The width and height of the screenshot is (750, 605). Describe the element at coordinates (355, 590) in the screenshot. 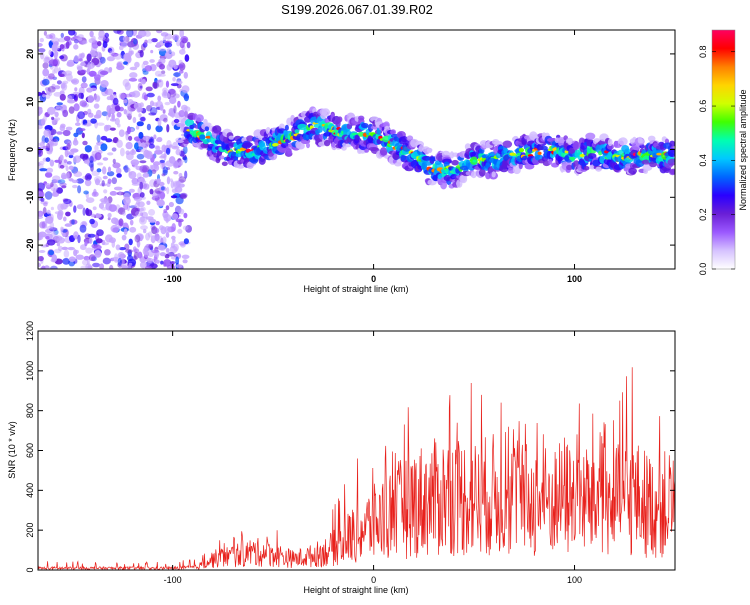

I see `snr-x-label: Height of straight line (km)` at that location.